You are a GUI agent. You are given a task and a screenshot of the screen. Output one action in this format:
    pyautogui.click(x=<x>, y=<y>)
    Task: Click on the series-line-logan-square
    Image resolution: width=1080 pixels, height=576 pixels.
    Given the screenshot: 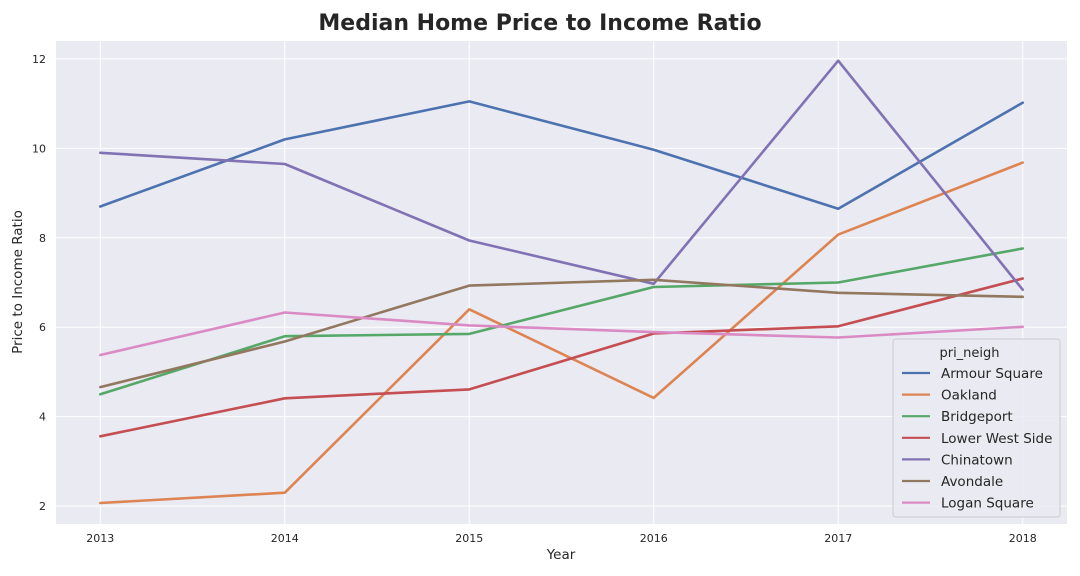 What is the action you would take?
    pyautogui.click(x=562, y=334)
    